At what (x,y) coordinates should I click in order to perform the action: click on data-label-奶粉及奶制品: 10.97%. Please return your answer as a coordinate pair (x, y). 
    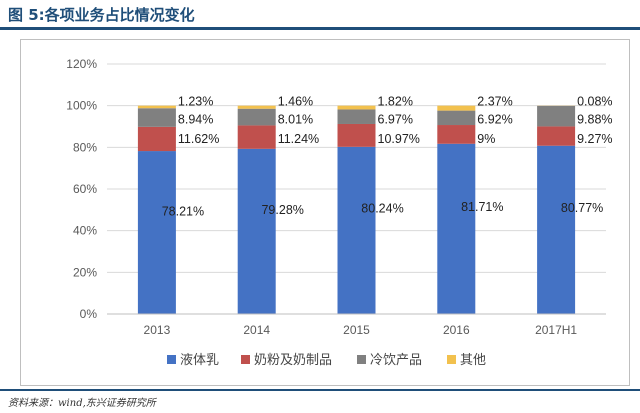
    Looking at the image, I should click on (399, 139).